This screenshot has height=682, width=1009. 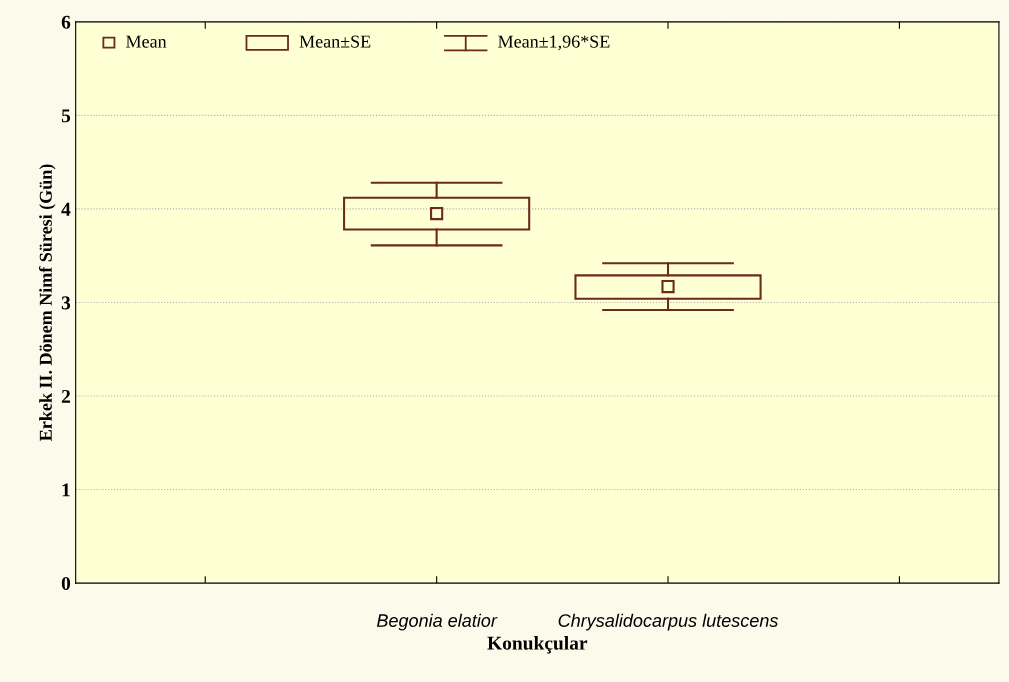 What do you see at coordinates (66, 116) in the screenshot?
I see `y-tick-label: 5` at bounding box center [66, 116].